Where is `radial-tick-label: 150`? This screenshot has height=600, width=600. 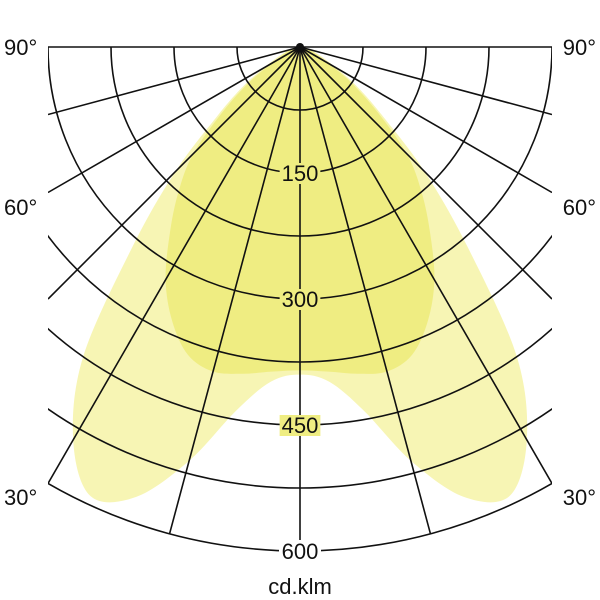
radial-tick-label: 150 is located at coordinates (300, 173).